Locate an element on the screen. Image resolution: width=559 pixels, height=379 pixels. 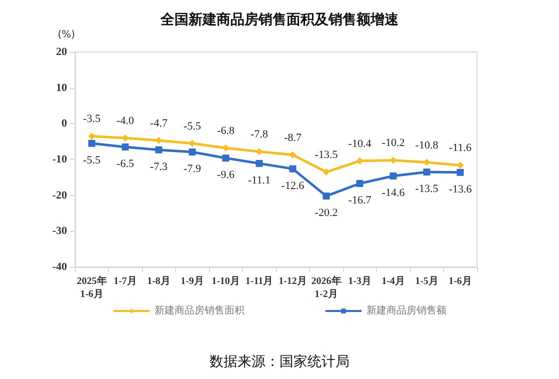
data-label: -10.8 is located at coordinates (427, 145).